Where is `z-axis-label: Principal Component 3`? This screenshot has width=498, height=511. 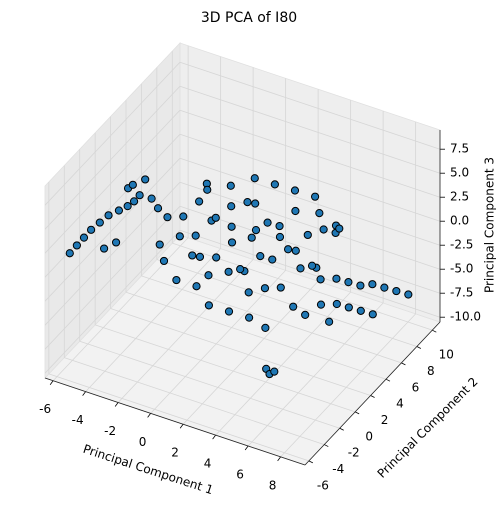 z-axis-label: Principal Component 3 is located at coordinates (490, 225).